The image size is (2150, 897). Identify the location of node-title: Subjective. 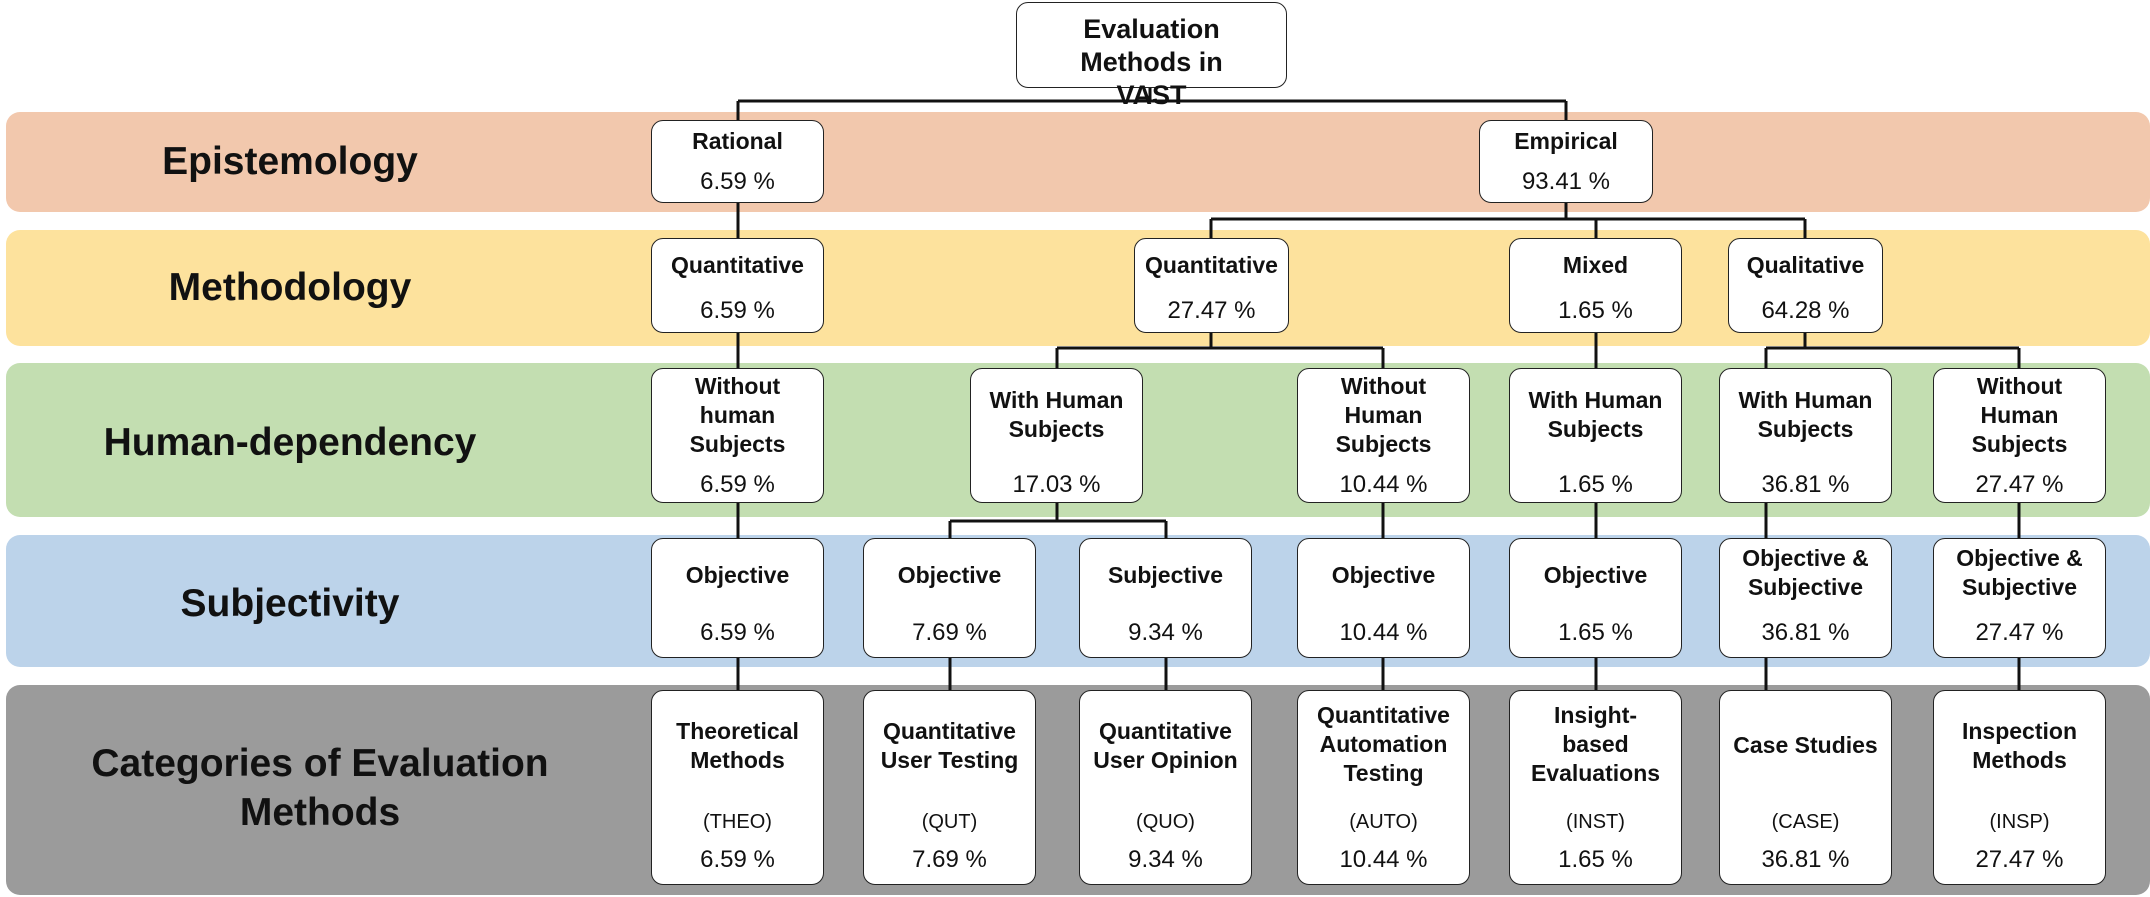
(1165, 575).